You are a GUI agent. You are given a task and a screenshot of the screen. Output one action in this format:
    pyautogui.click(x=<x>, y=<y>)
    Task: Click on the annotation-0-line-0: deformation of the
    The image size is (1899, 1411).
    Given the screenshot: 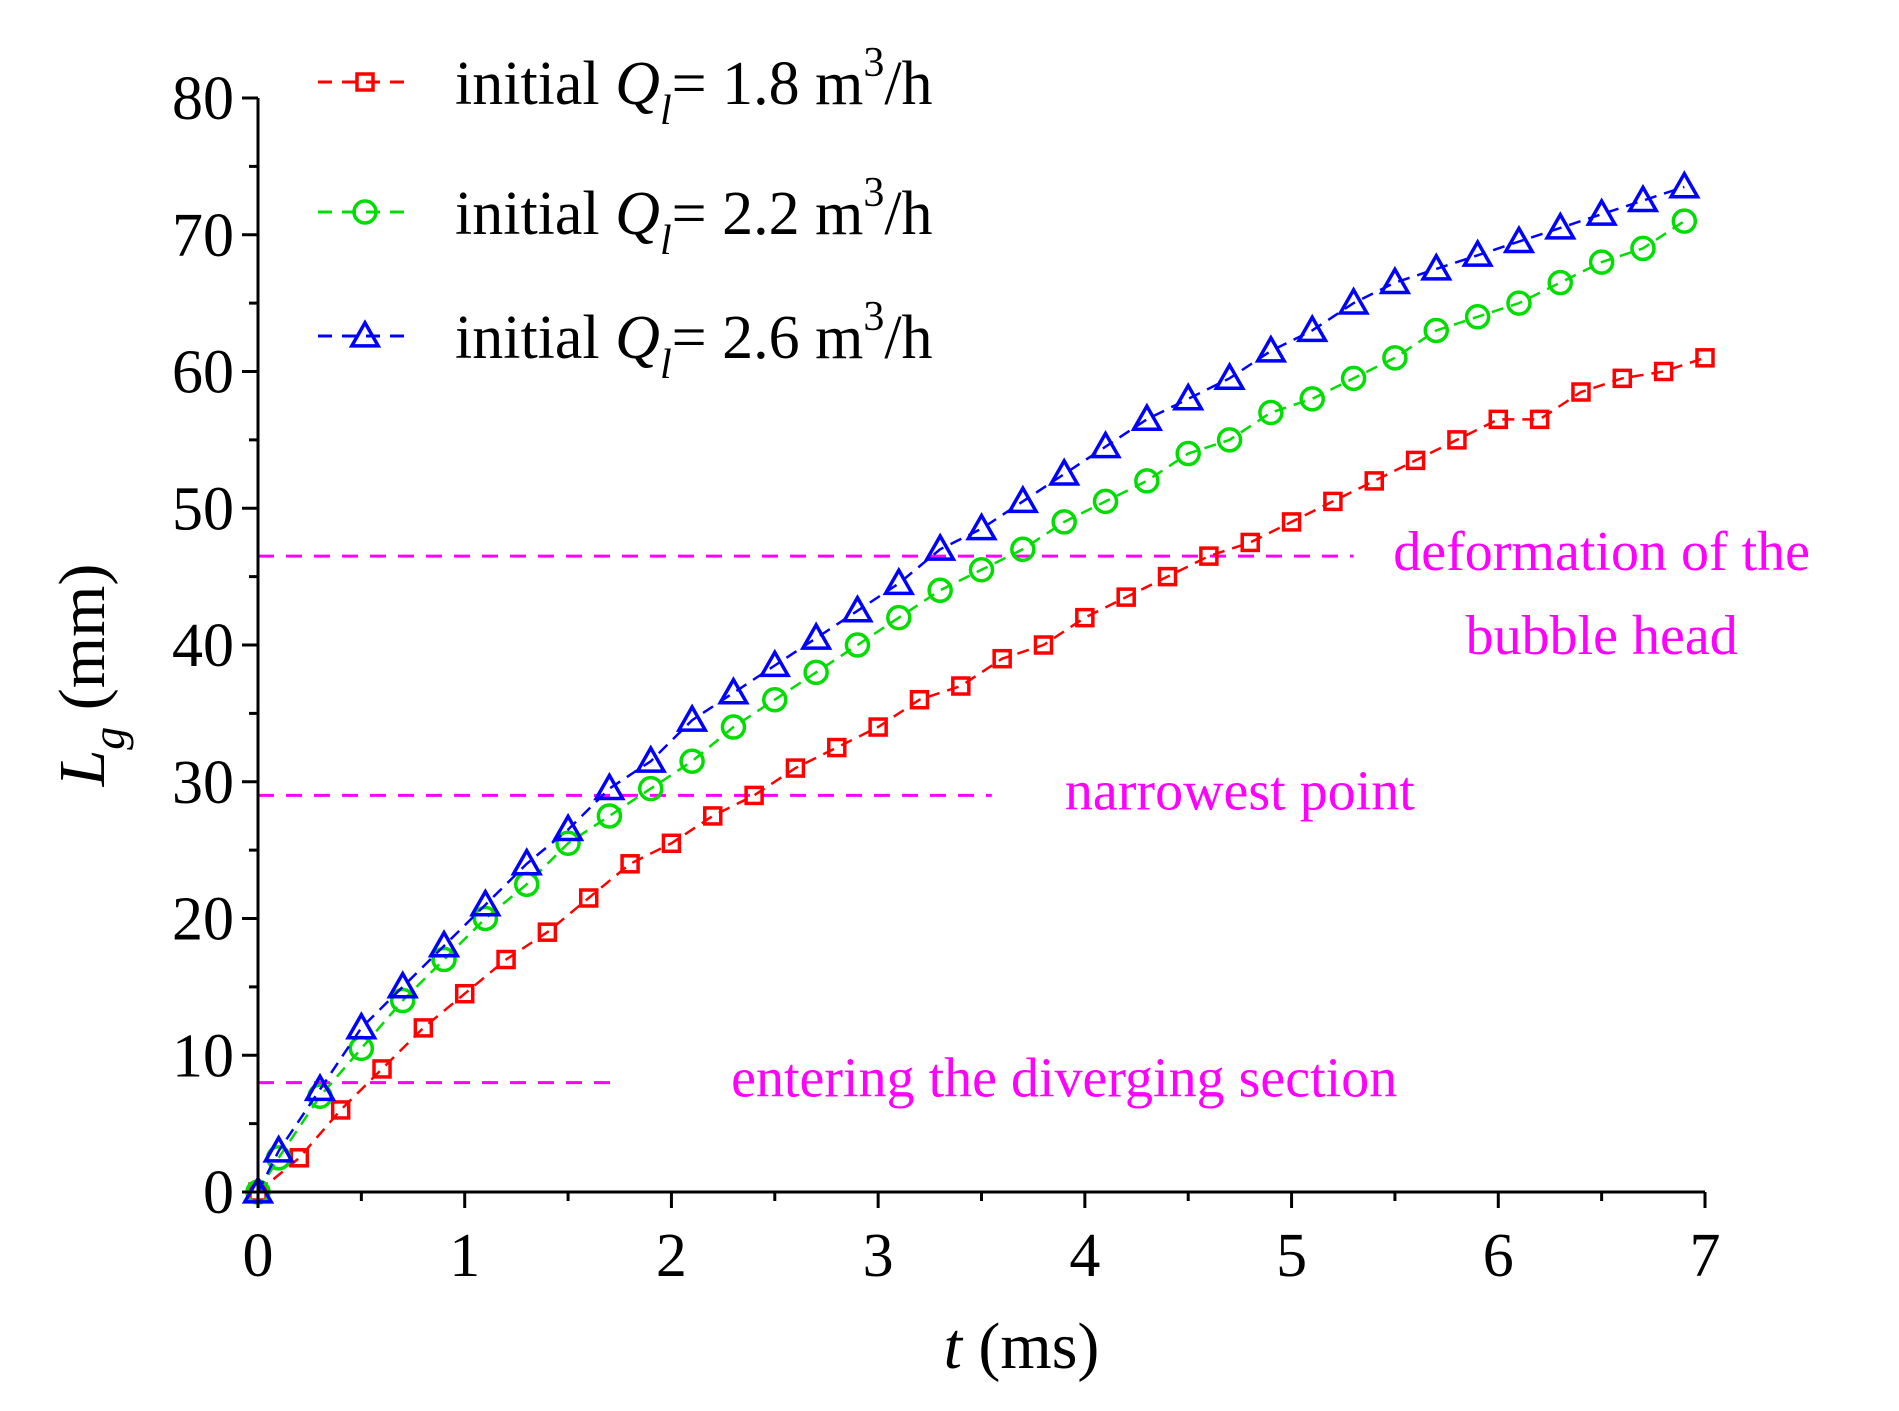 What is the action you would take?
    pyautogui.click(x=1601, y=552)
    